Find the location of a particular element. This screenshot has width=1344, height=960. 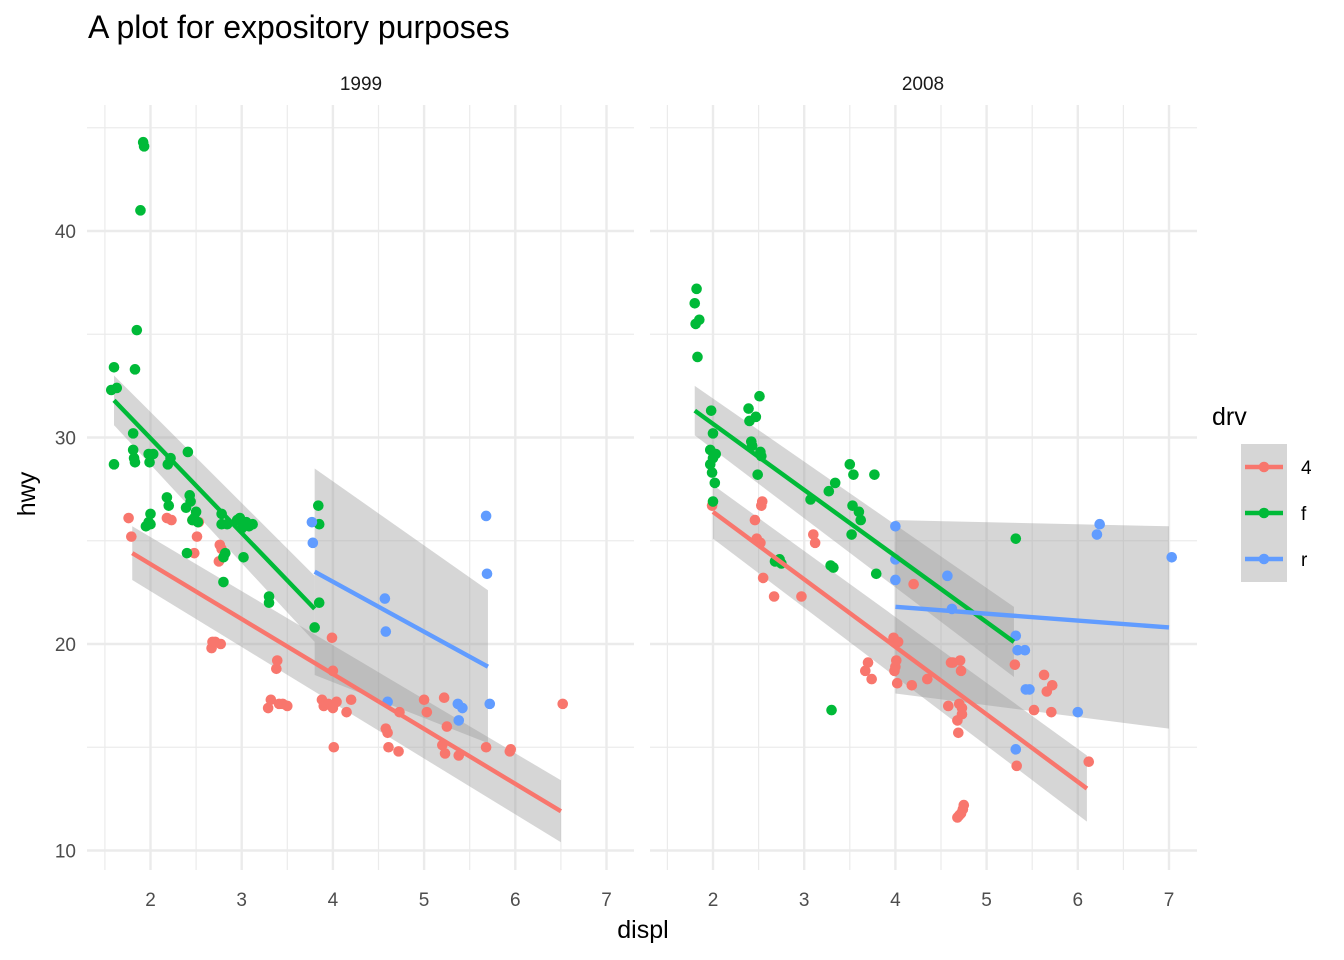

legend-keys: 4 f r is located at coordinates (1276, 513).